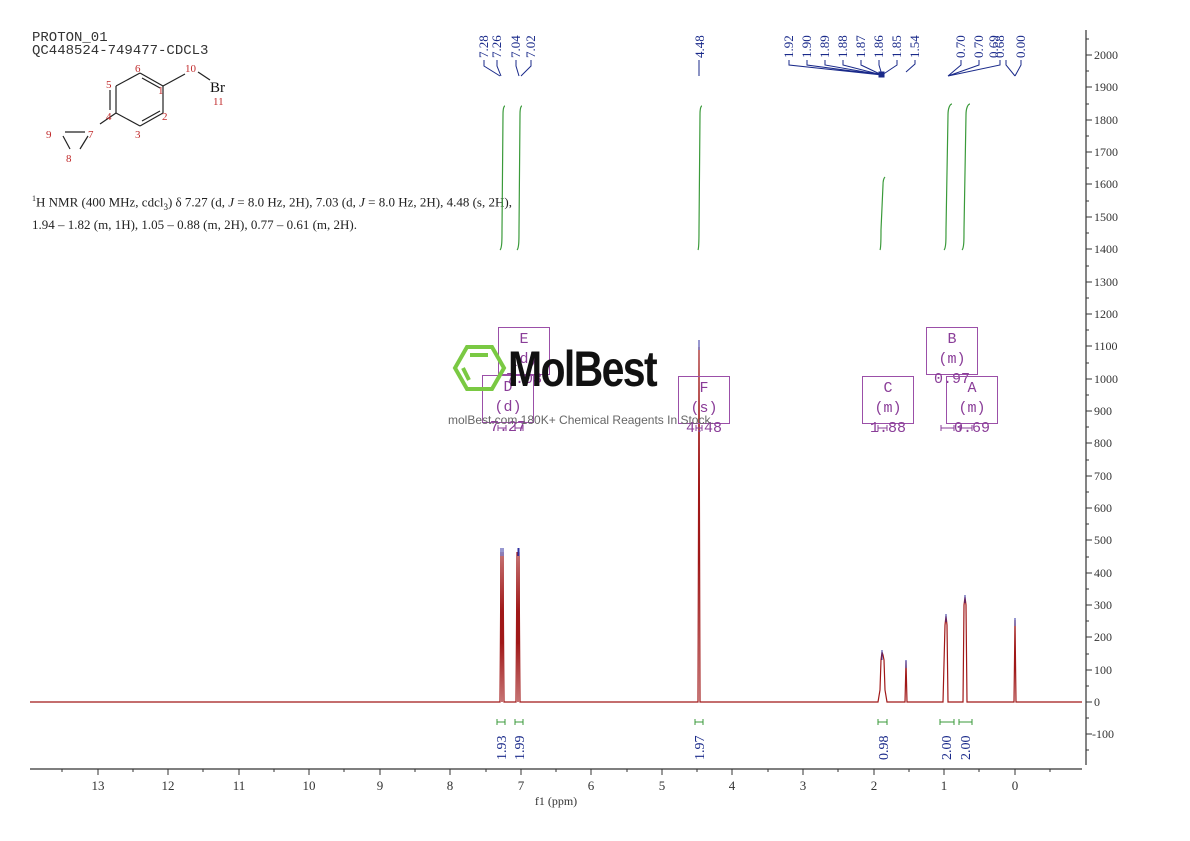  I want to click on peak-label: 7.26, so click(496, 46).